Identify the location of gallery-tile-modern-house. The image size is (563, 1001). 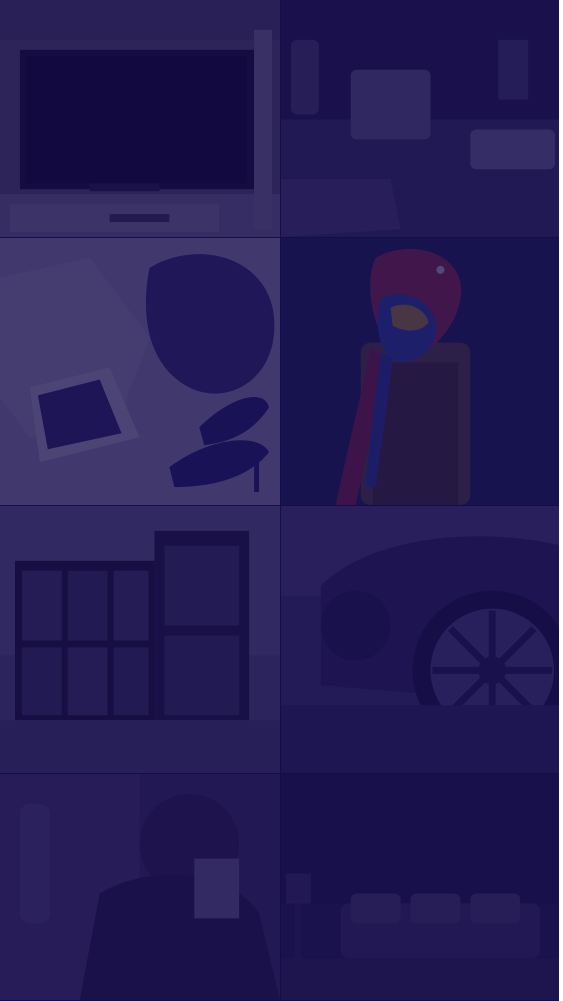
(140, 640).